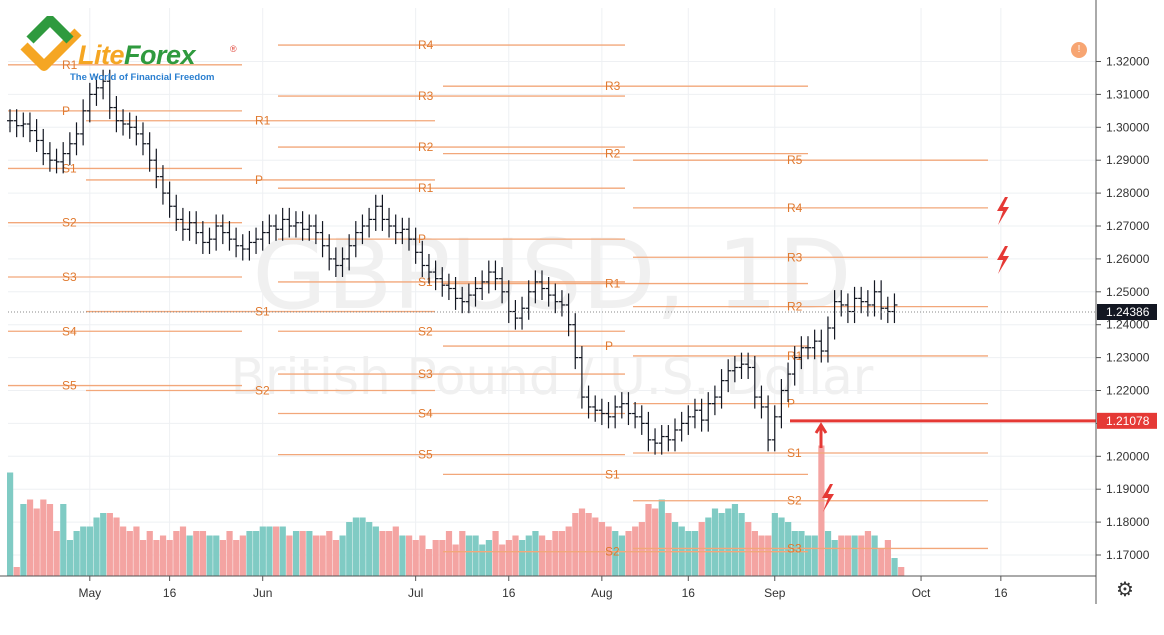  Describe the element at coordinates (426, 96) in the screenshot. I see `pivot-label: R3` at that location.